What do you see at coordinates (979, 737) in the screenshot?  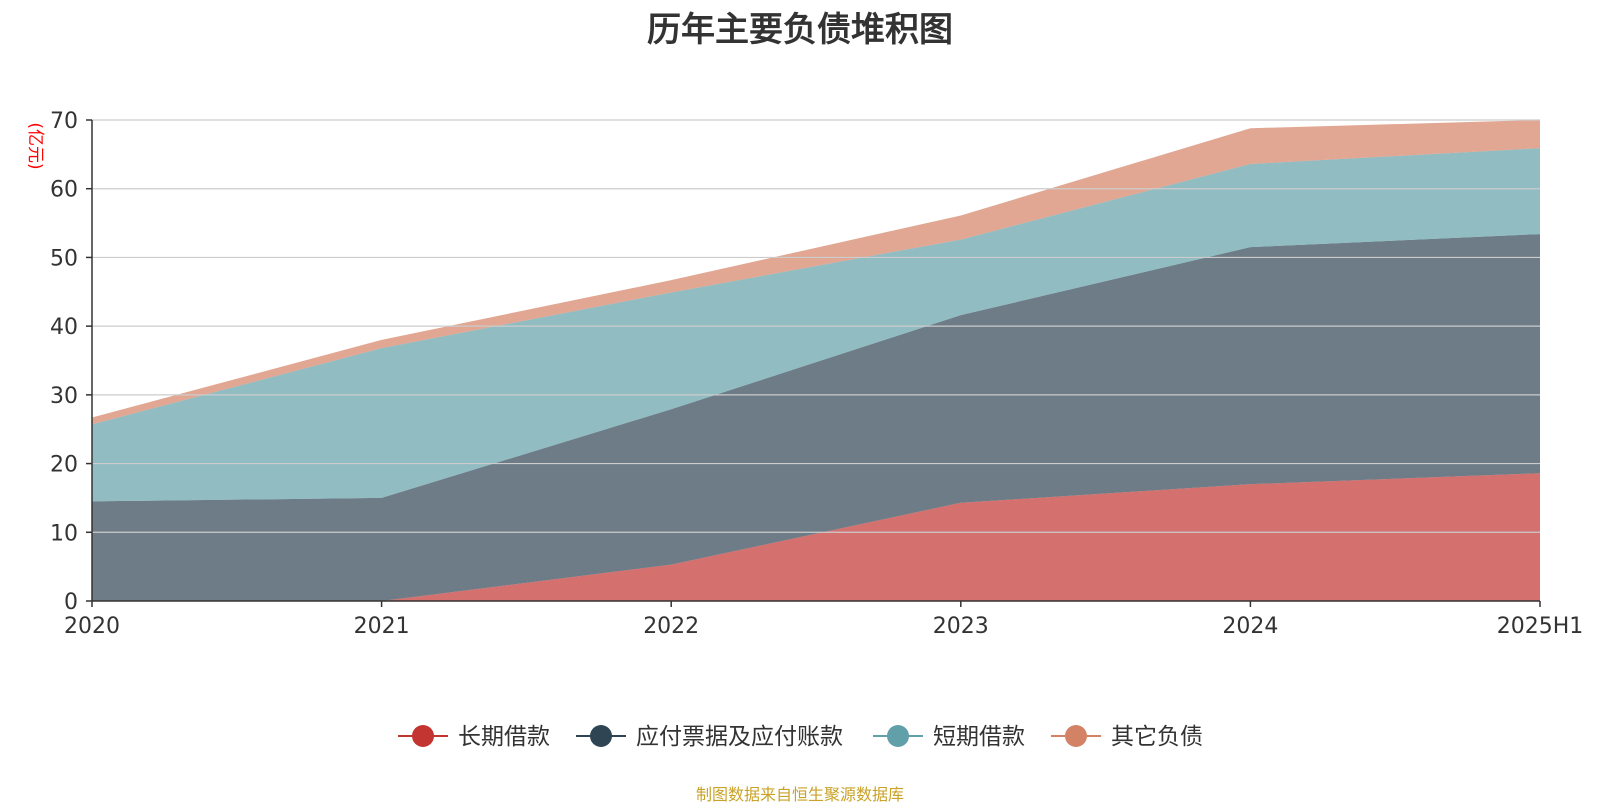 I see `legend-label: 短期借款` at bounding box center [979, 737].